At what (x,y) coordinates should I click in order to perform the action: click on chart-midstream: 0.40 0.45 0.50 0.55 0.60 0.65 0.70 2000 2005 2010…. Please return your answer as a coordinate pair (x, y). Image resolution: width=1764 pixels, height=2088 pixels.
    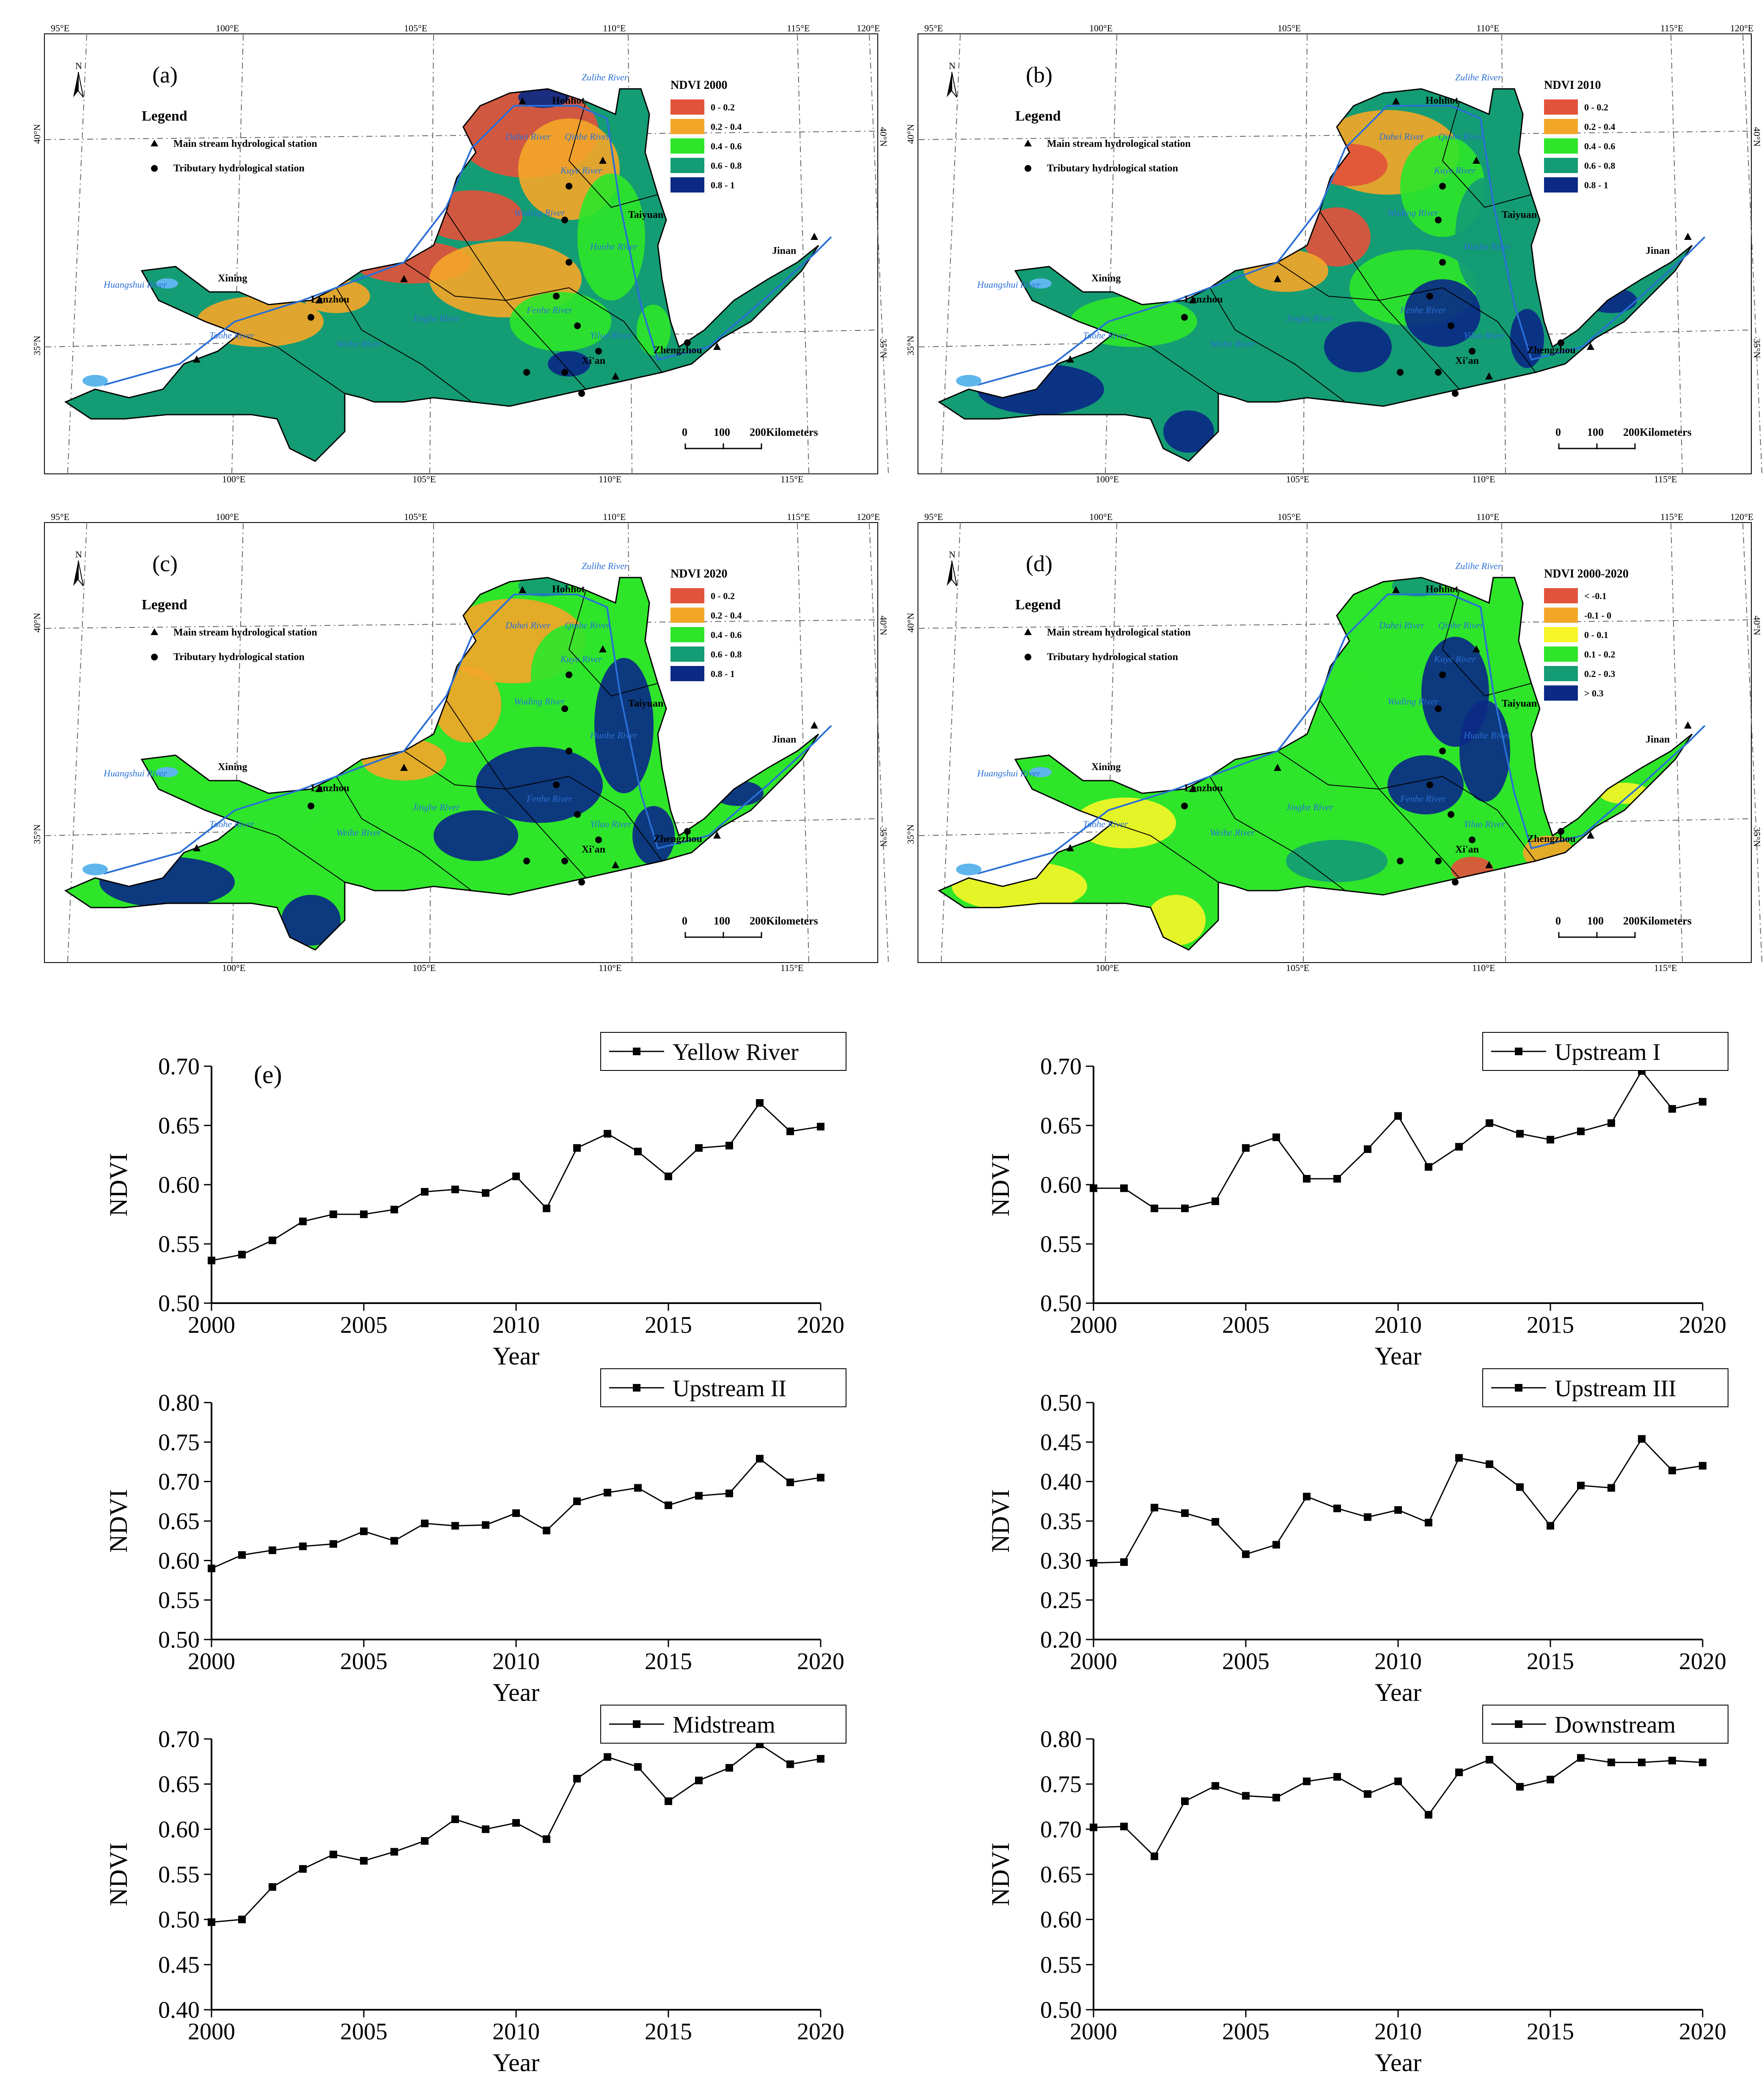
    Looking at the image, I should click on (475, 1891).